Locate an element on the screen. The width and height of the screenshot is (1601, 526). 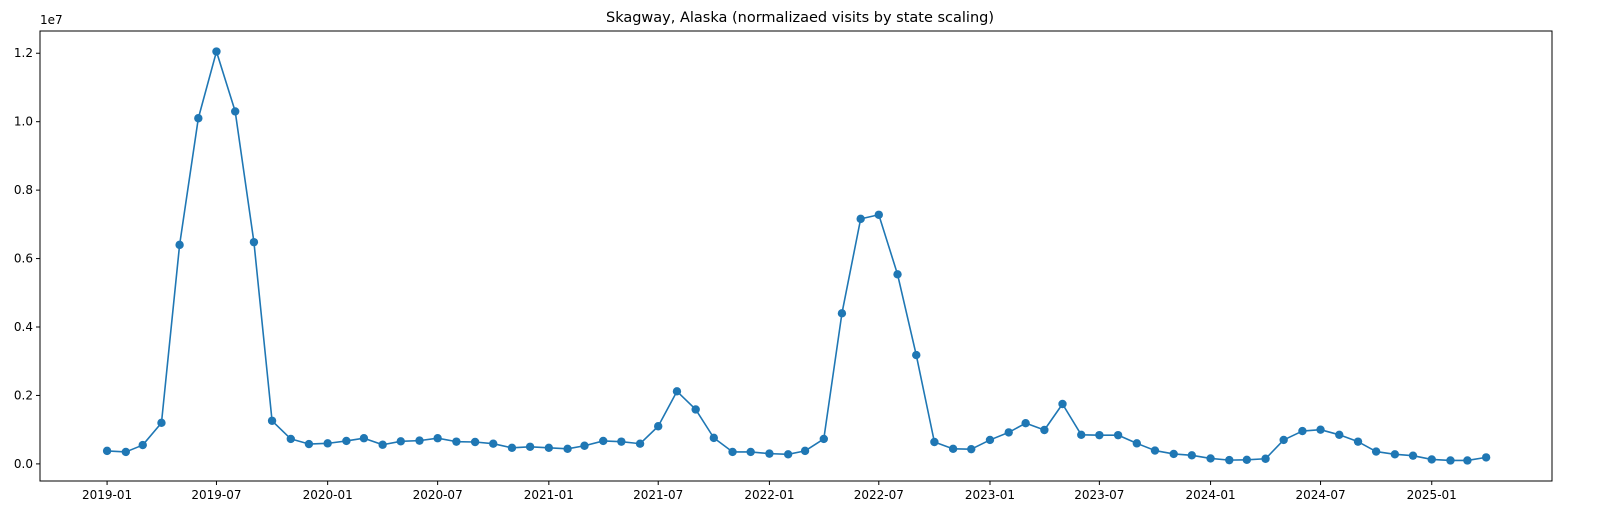
x-tick-label: 2023-01 is located at coordinates (990, 495).